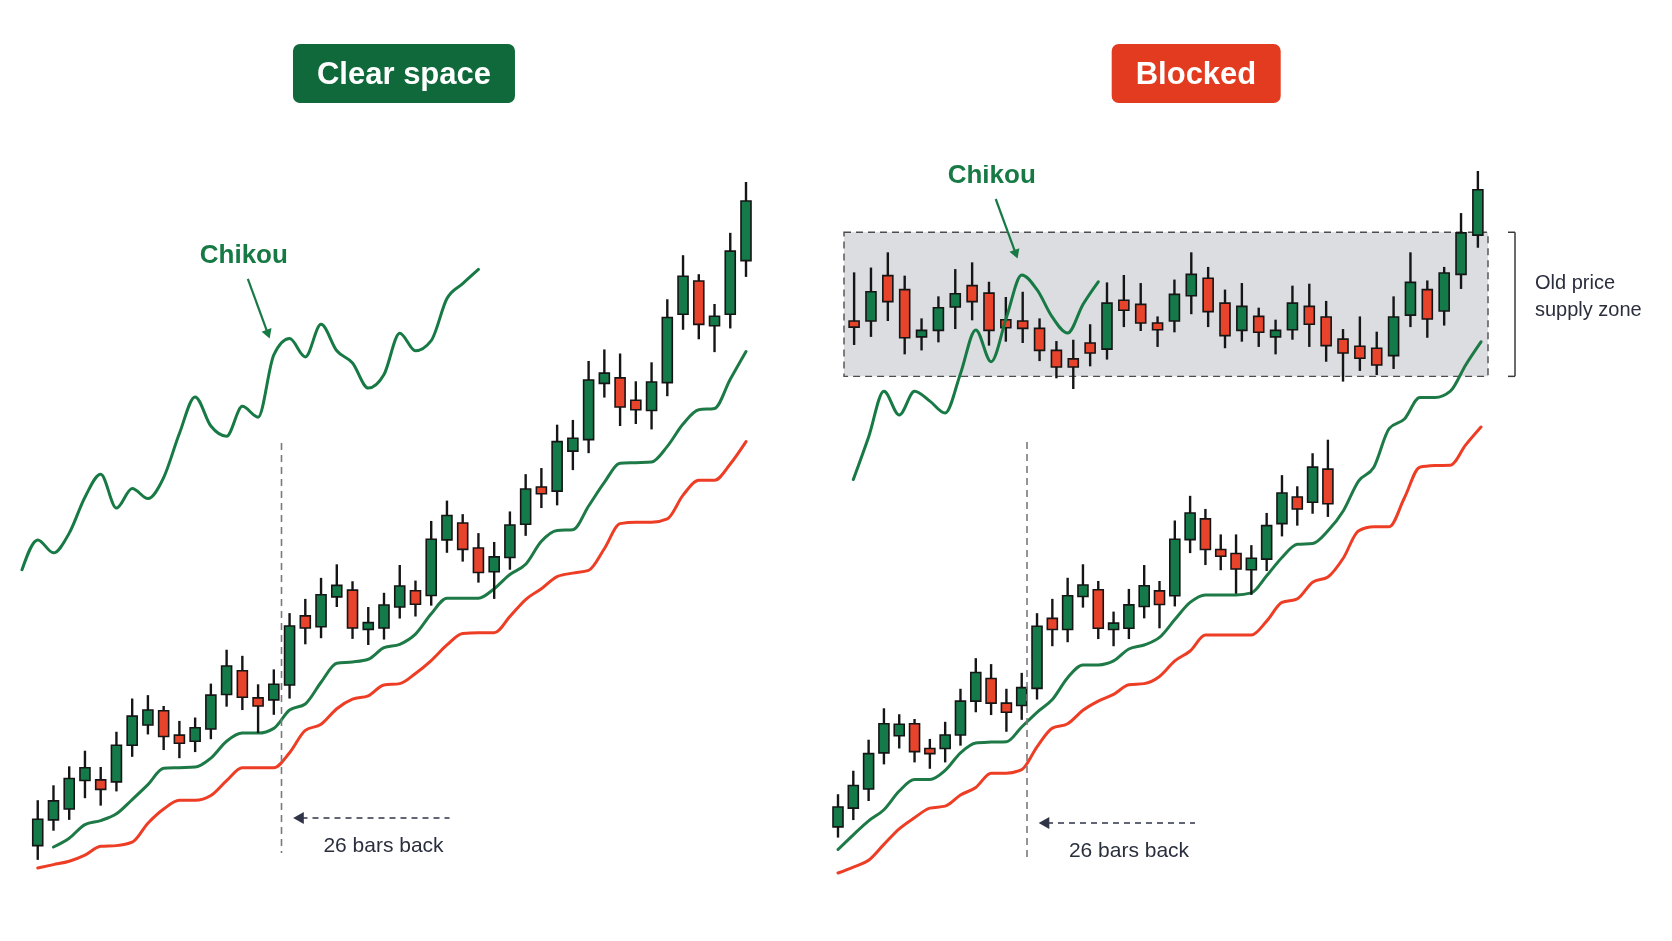 The height and width of the screenshot is (941, 1672). What do you see at coordinates (404, 73) in the screenshot?
I see `chart-title: Clear space` at bounding box center [404, 73].